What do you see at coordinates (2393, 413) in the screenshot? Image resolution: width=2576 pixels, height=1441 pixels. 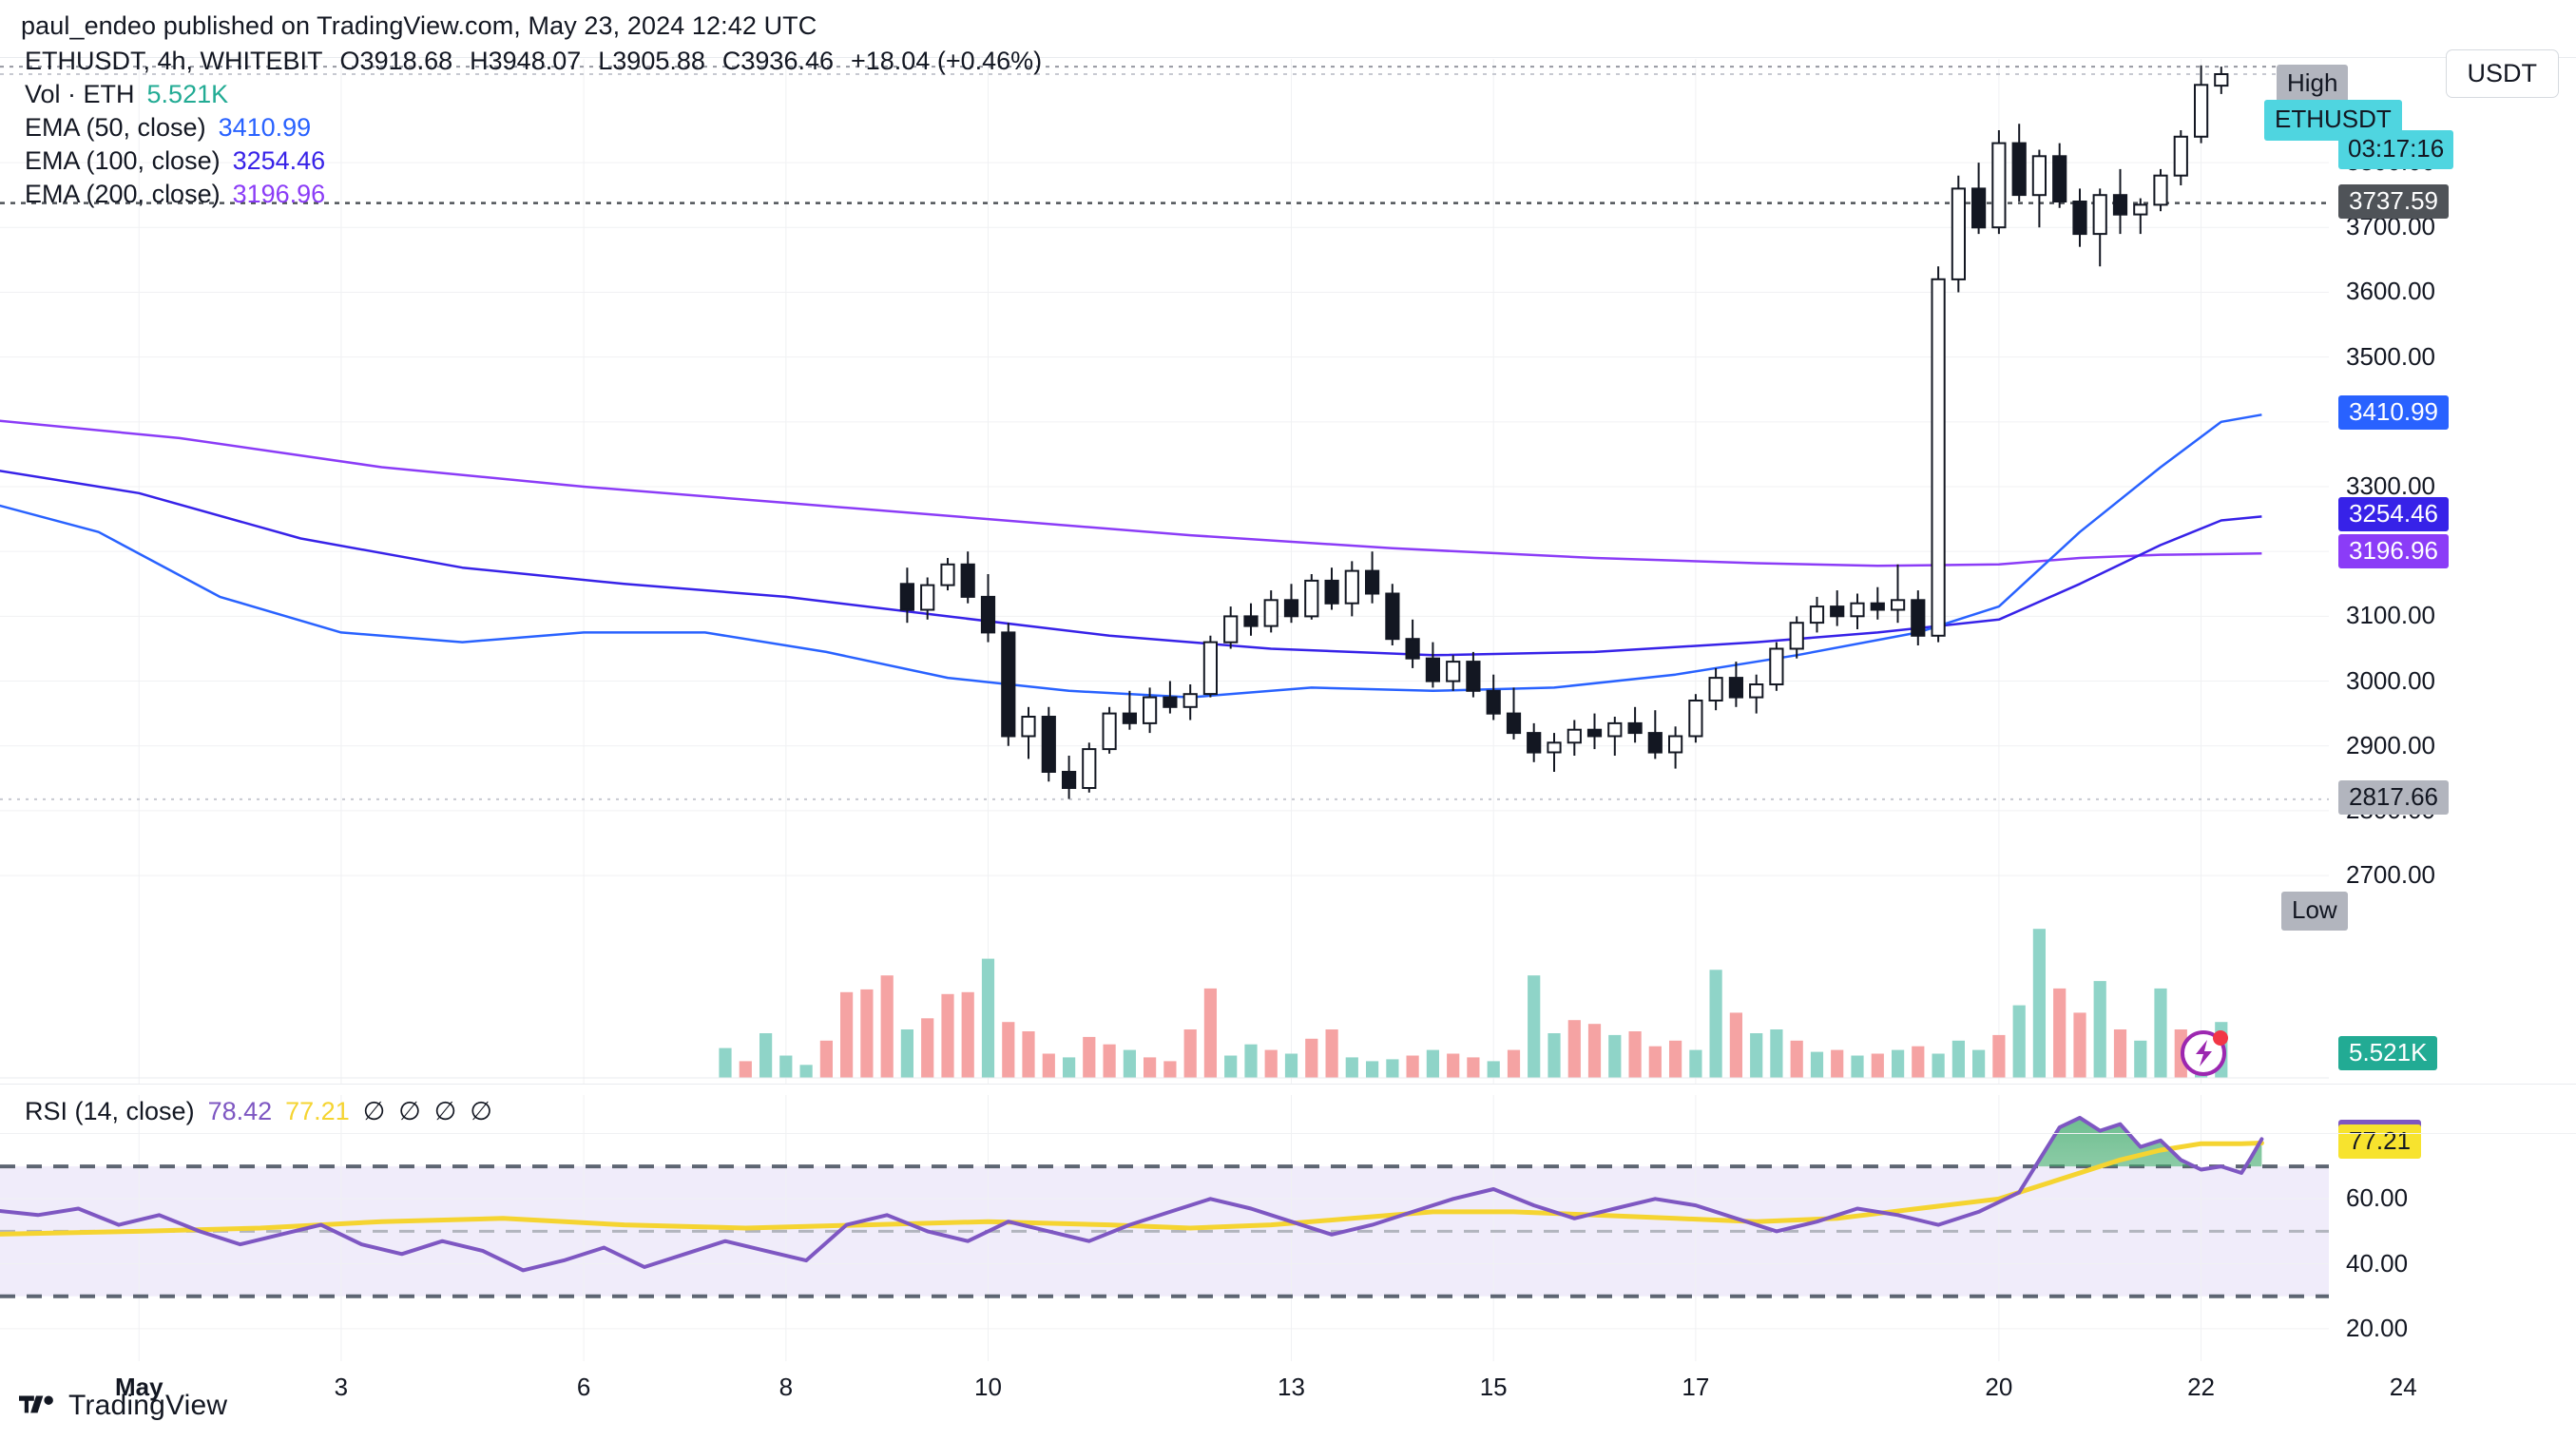 I see `price-axis-badge: 3410.99` at bounding box center [2393, 413].